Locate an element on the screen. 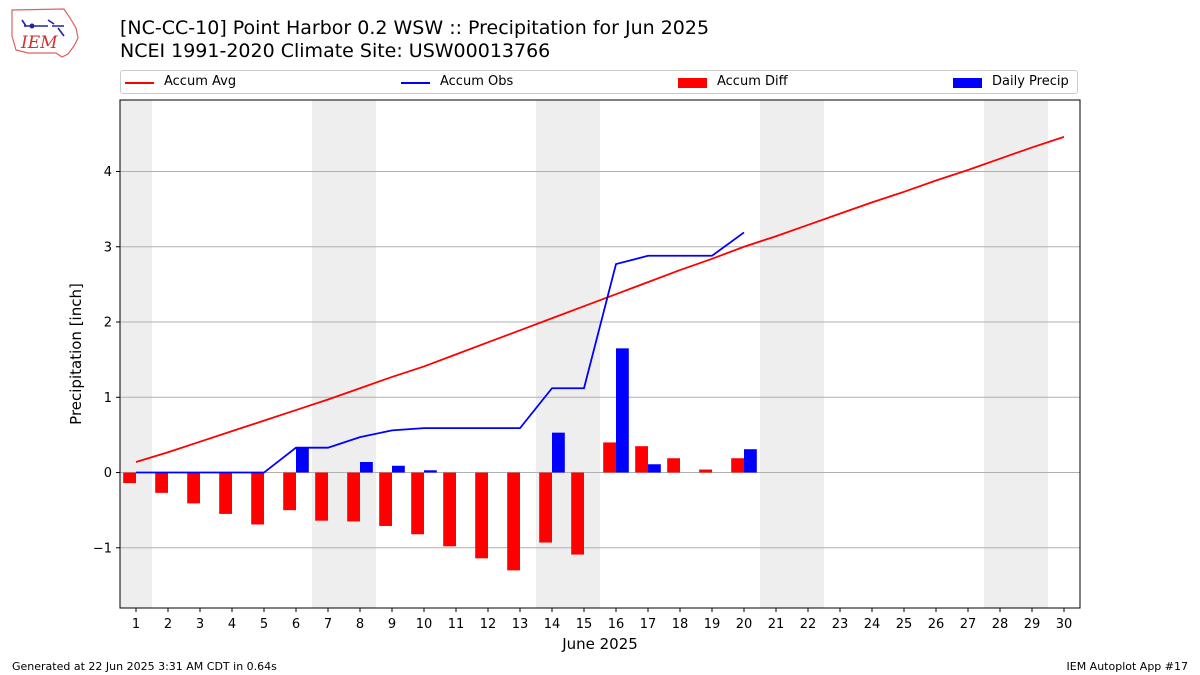 The image size is (1200, 675). x-tick-label: 26 is located at coordinates (936, 624).